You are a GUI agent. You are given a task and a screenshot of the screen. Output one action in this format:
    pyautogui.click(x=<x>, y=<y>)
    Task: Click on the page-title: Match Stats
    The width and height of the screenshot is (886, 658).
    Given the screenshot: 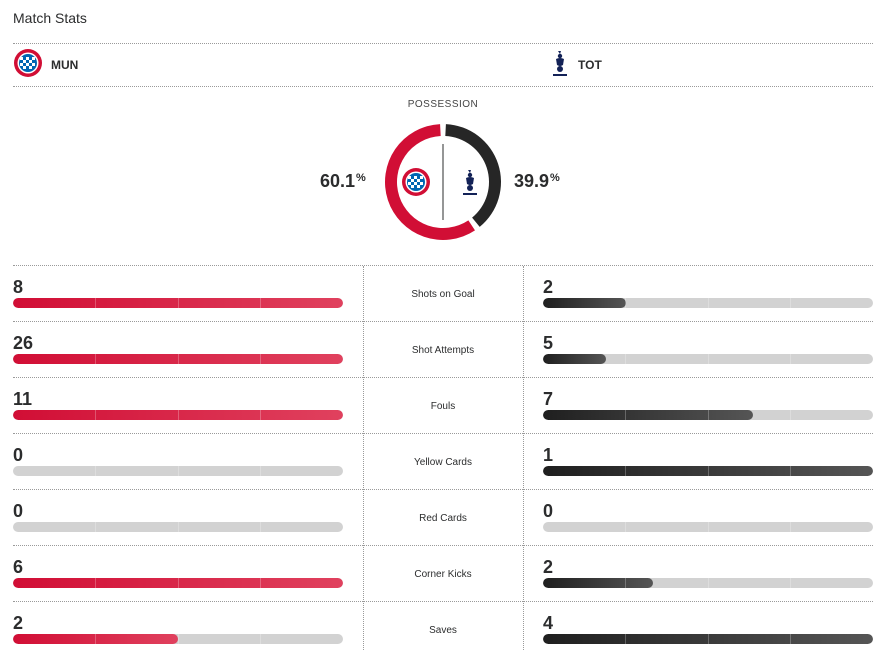 What is the action you would take?
    pyautogui.click(x=50, y=18)
    